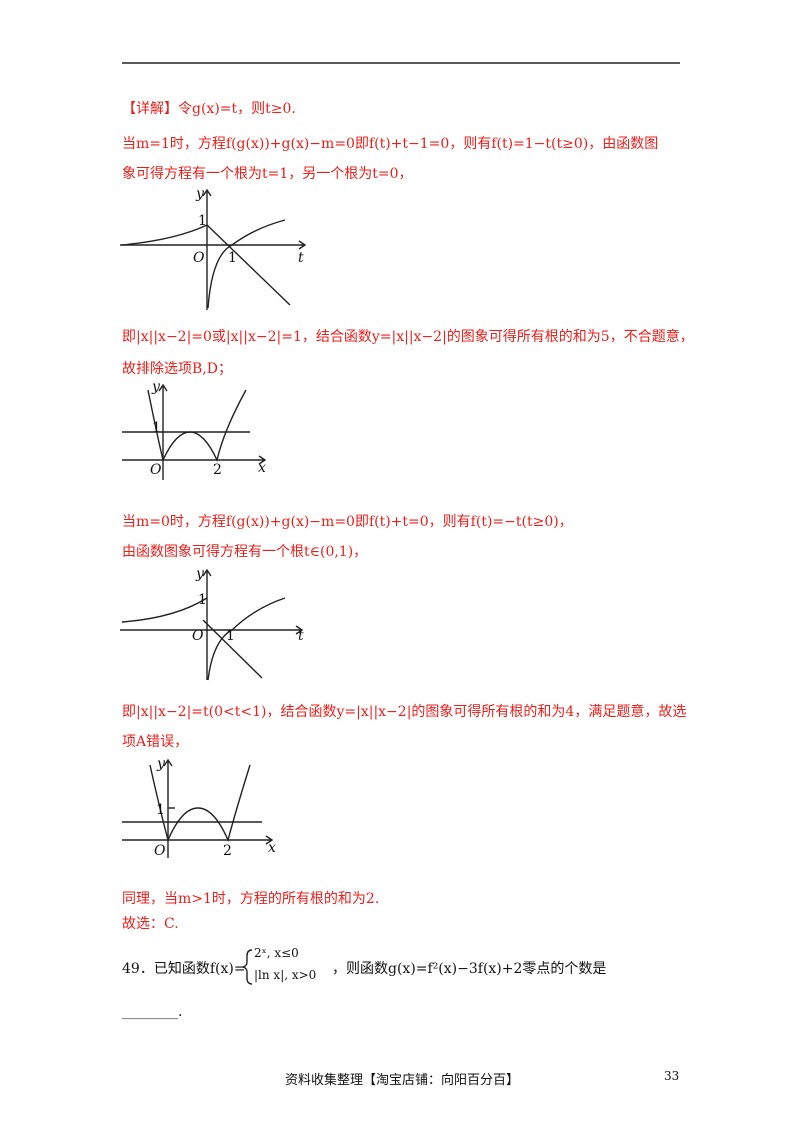  Describe the element at coordinates (245, 552) in the screenshot. I see `text-line: 由函数图象可得方程有一个根t∈(0,1)，` at that location.